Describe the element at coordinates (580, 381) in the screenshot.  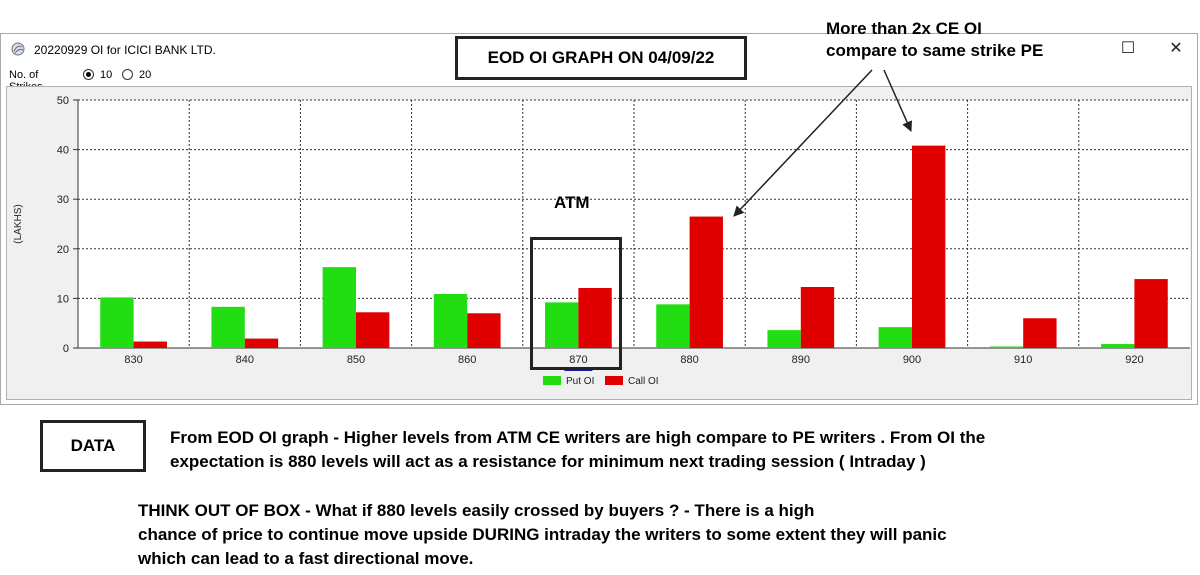
I see `legend-label: Put OI` at that location.